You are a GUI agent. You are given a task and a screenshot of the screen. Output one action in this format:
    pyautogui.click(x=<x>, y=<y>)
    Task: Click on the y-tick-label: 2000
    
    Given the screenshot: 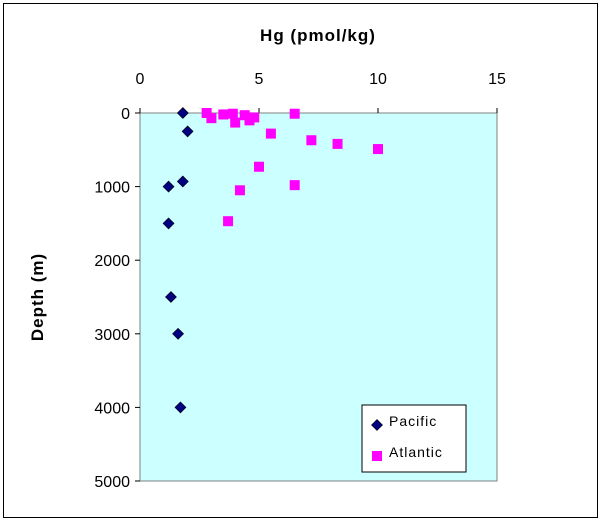 What is the action you would take?
    pyautogui.click(x=112, y=261)
    